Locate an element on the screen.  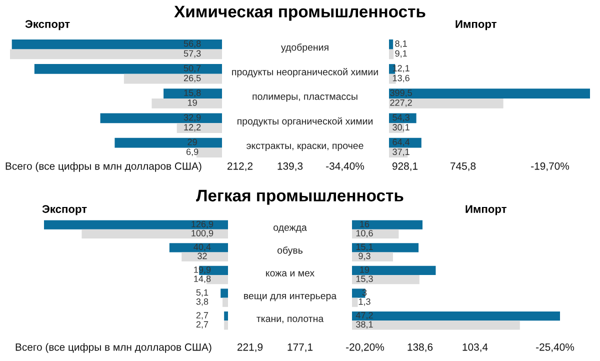
data-label: 3,8 is located at coordinates (202, 302).